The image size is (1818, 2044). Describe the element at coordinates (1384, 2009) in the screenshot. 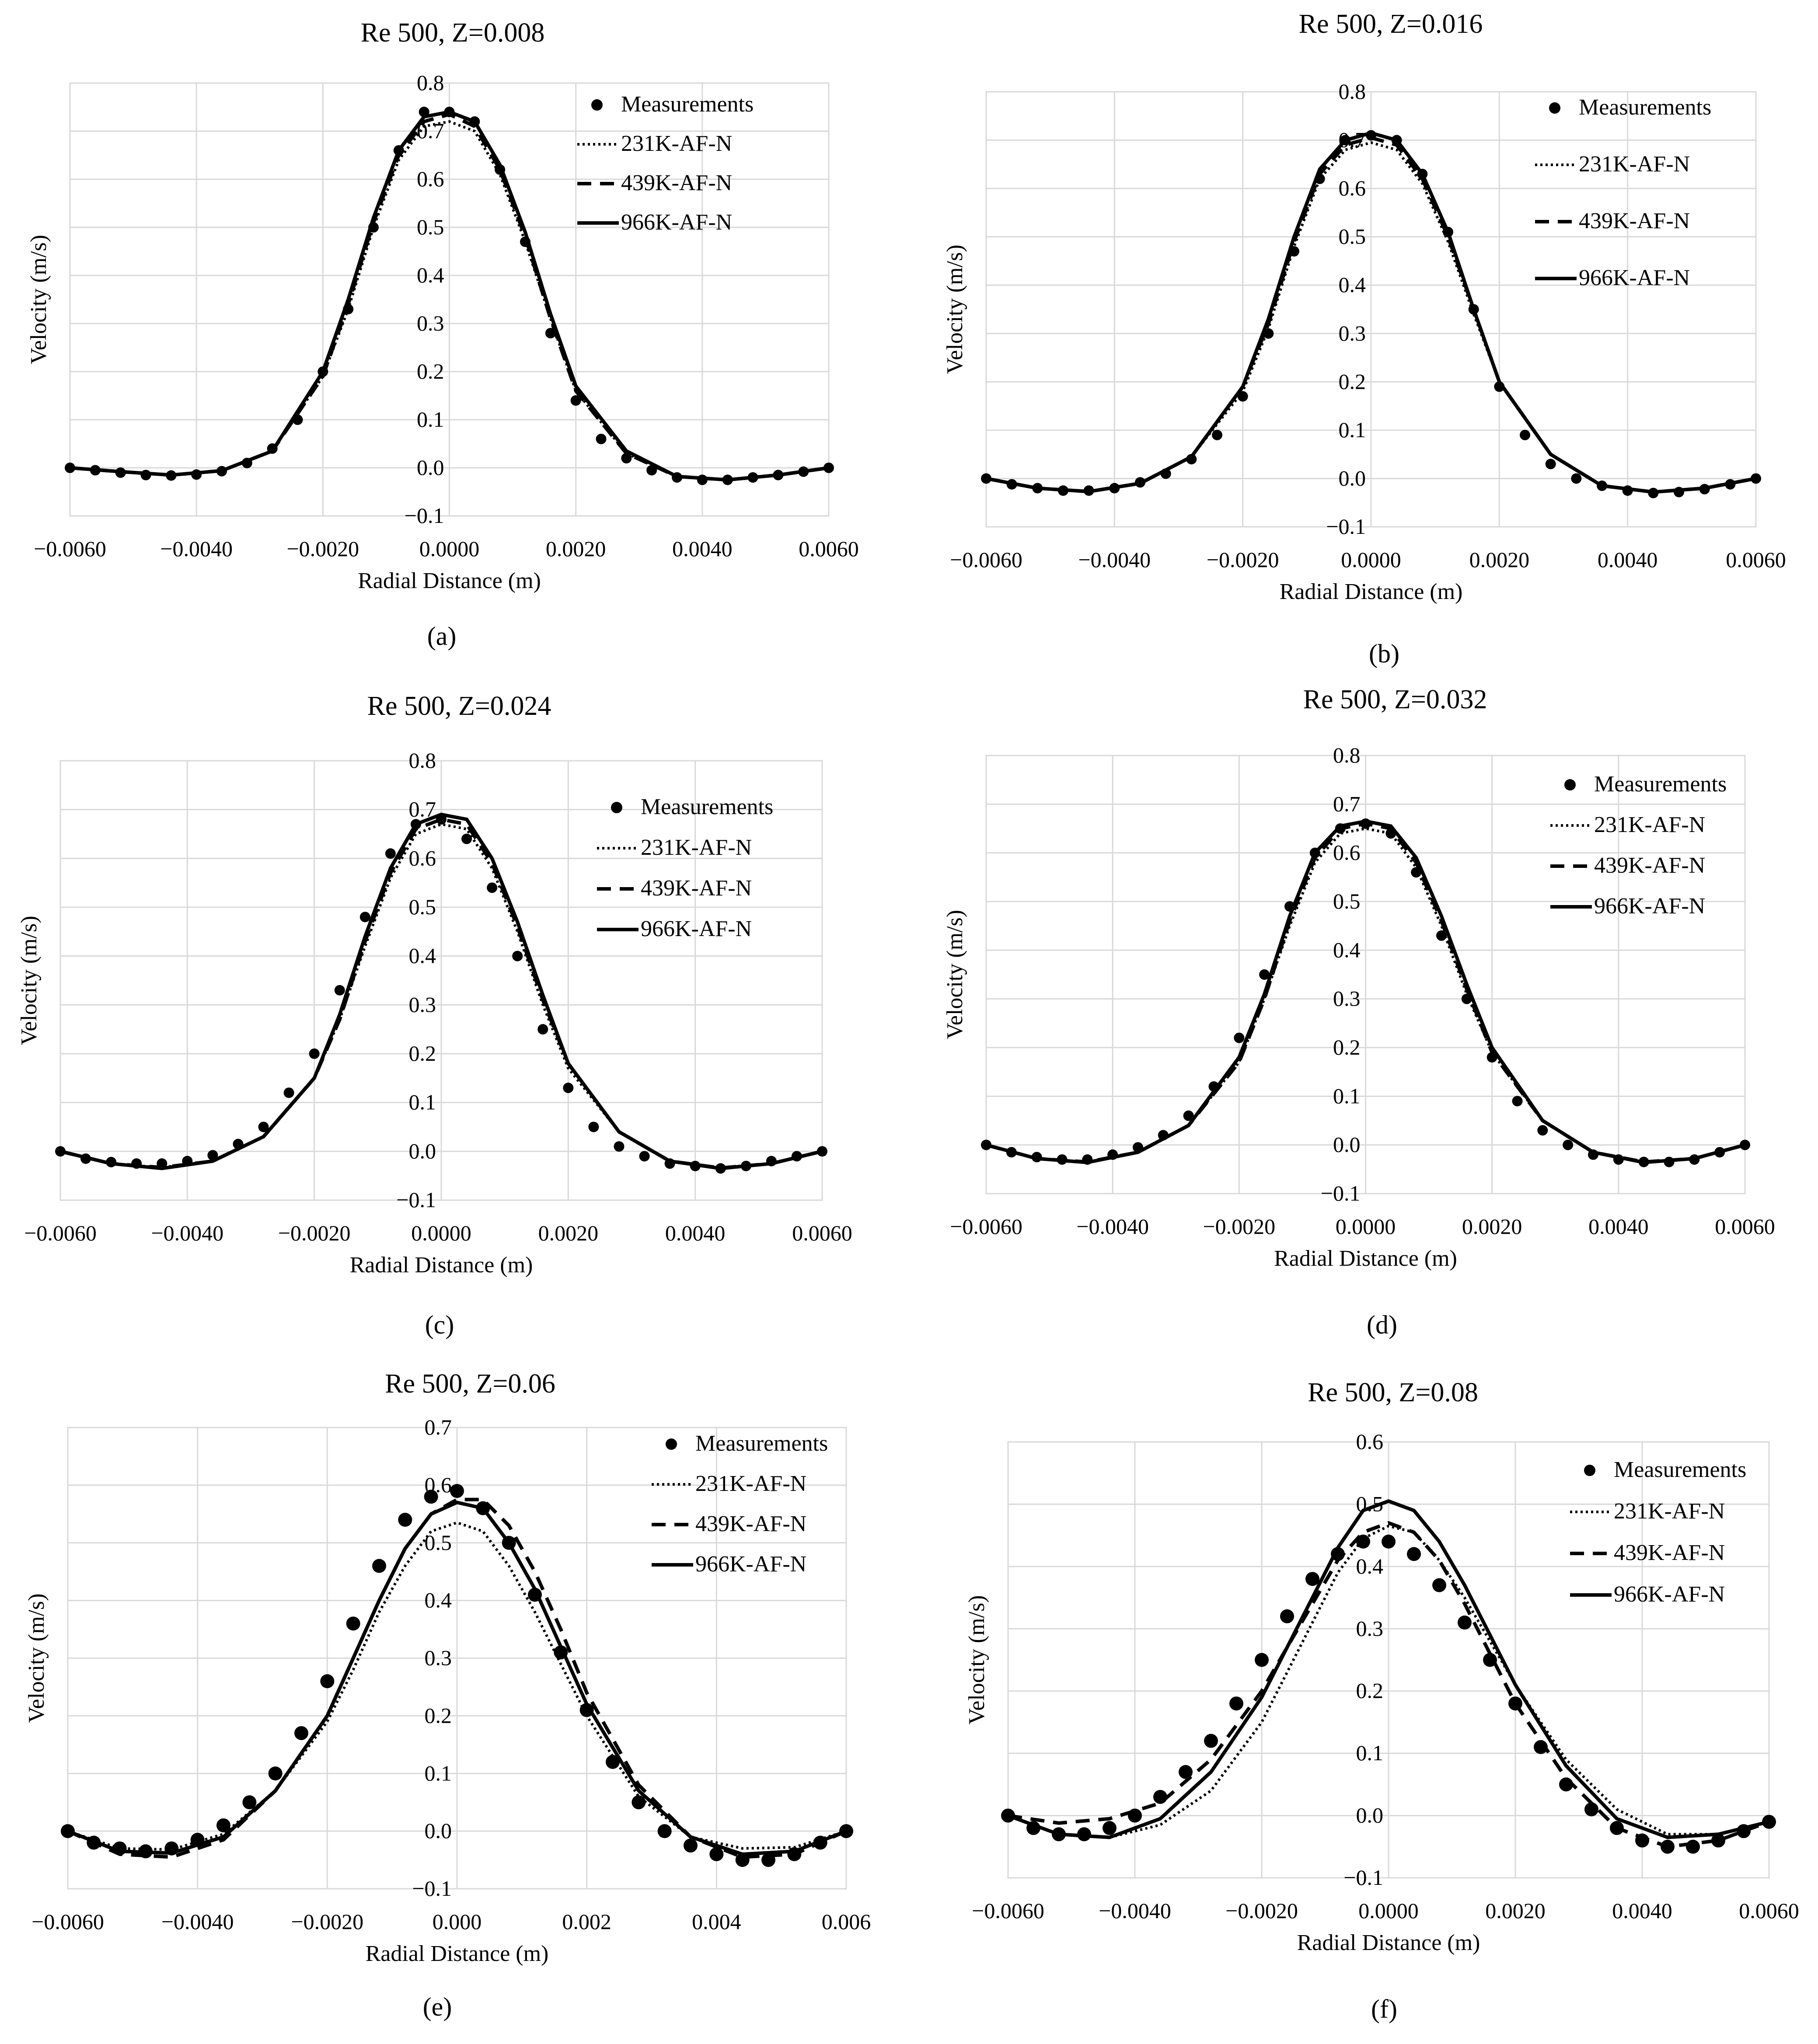

I see `panel-caption: (f)` at that location.